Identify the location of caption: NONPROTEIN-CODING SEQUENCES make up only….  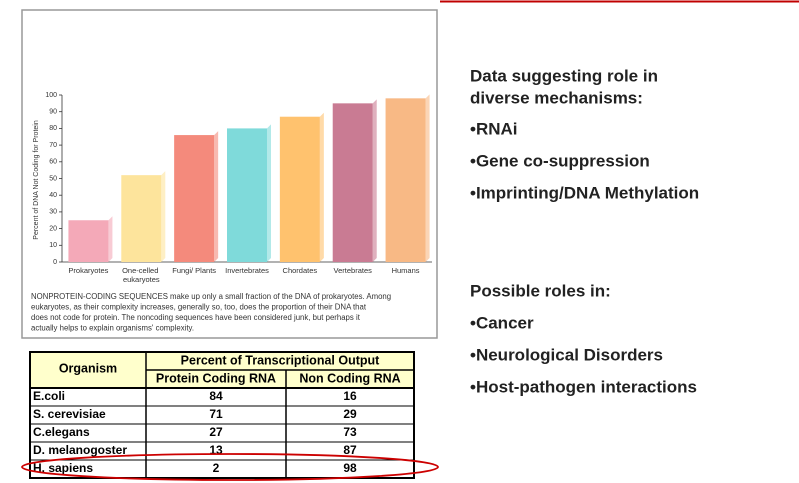
(211, 312).